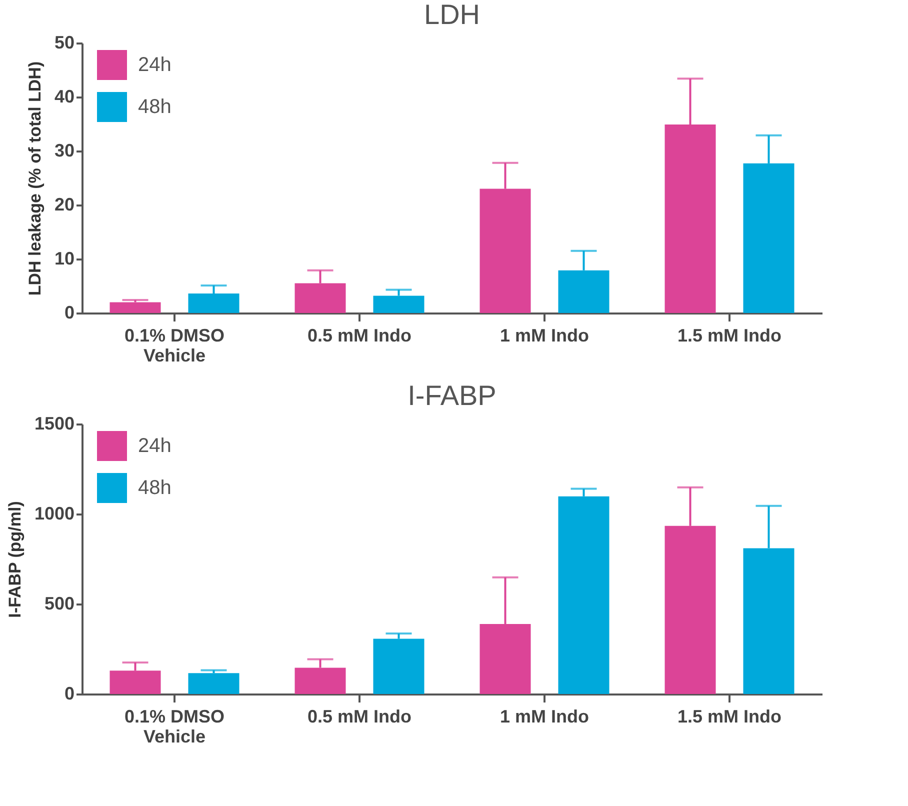  Describe the element at coordinates (452, 15) in the screenshot. I see `chart-title: LDH` at that location.